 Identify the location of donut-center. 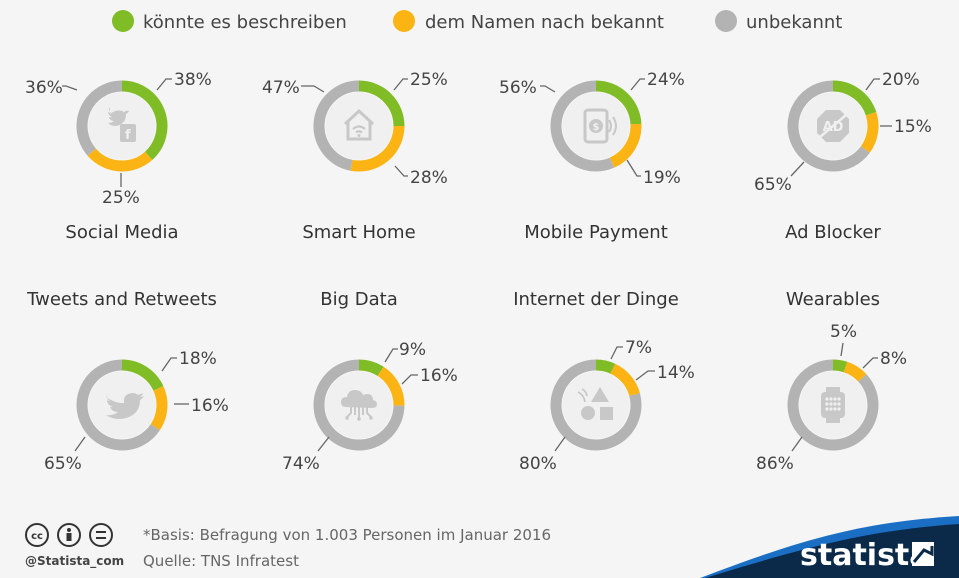
(596, 405).